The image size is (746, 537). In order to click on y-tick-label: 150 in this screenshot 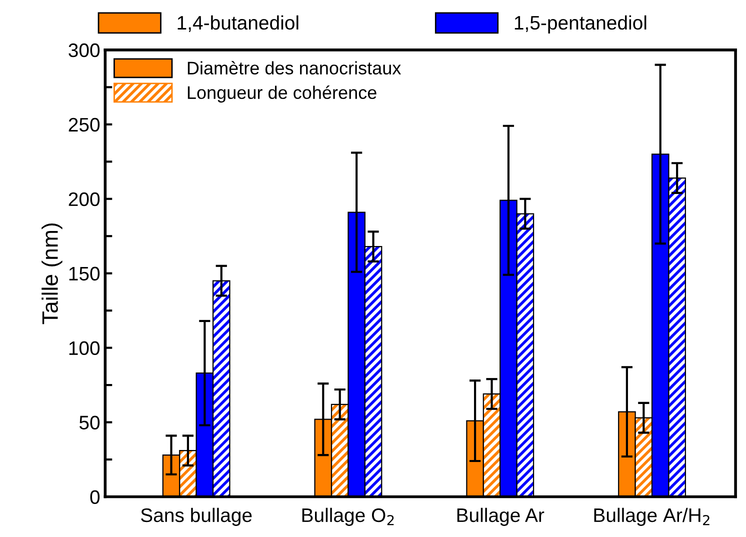, I will do `click(84, 273)`.